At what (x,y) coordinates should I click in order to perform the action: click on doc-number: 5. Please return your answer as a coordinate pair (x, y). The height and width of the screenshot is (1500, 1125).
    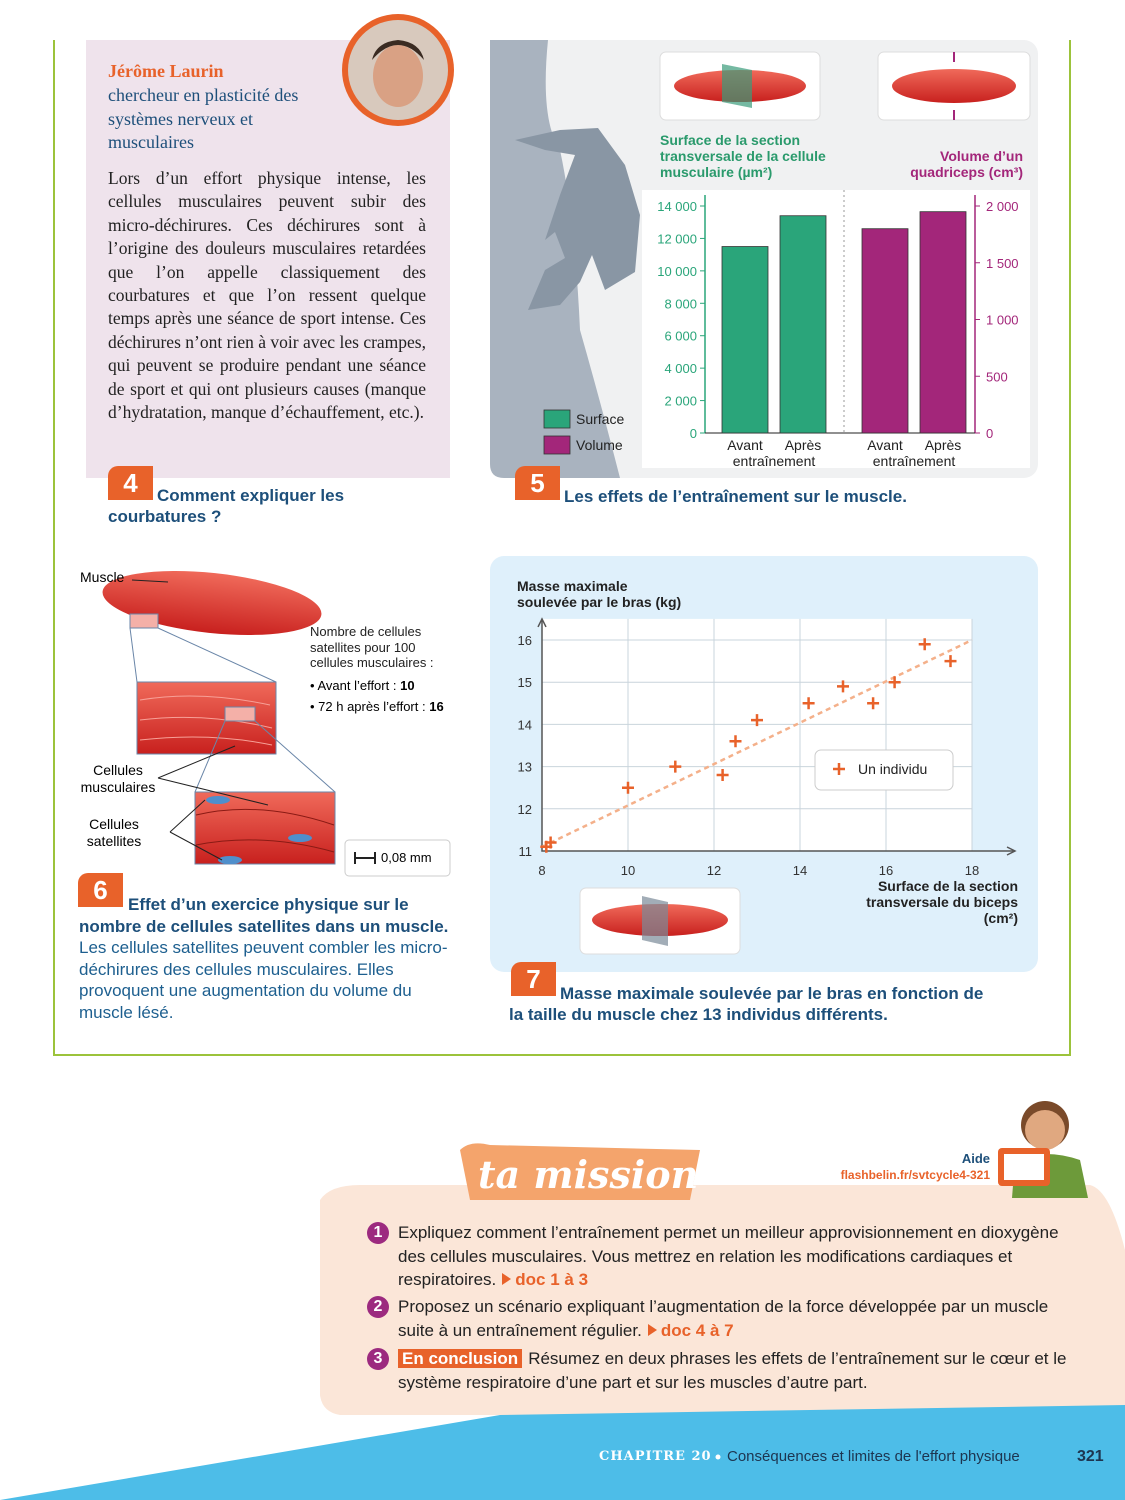
    Looking at the image, I should click on (537, 483).